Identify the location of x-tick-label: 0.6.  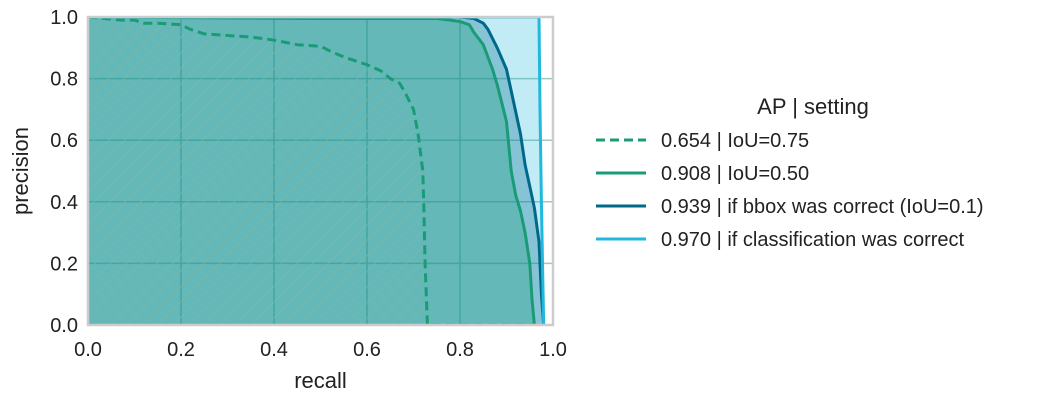
(367, 350).